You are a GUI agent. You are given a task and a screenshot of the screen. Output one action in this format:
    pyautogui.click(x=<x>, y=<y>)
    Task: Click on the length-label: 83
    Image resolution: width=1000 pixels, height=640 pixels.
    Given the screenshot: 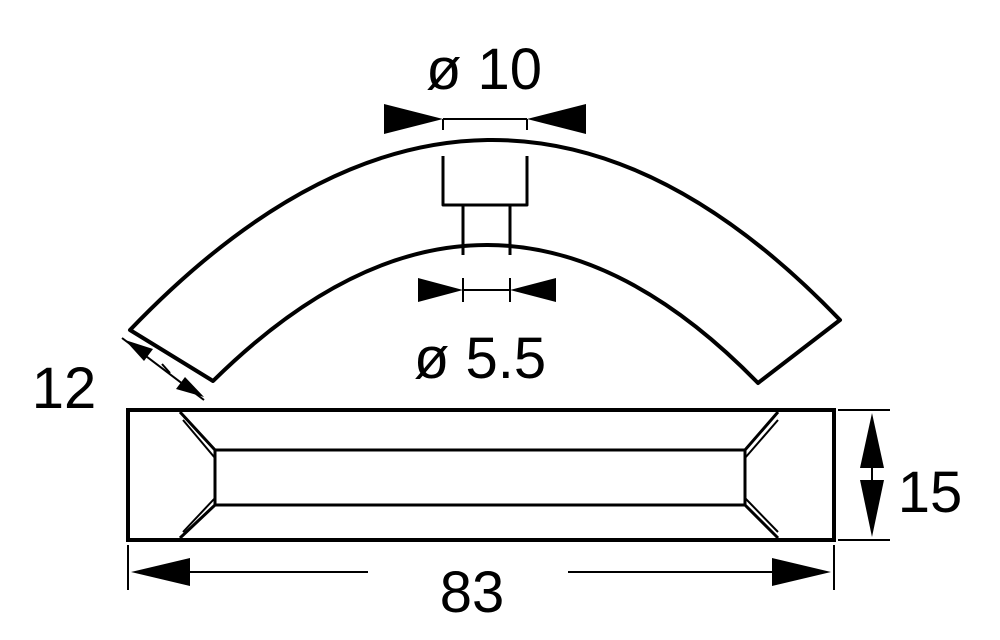 What is the action you would take?
    pyautogui.click(x=472, y=592)
    